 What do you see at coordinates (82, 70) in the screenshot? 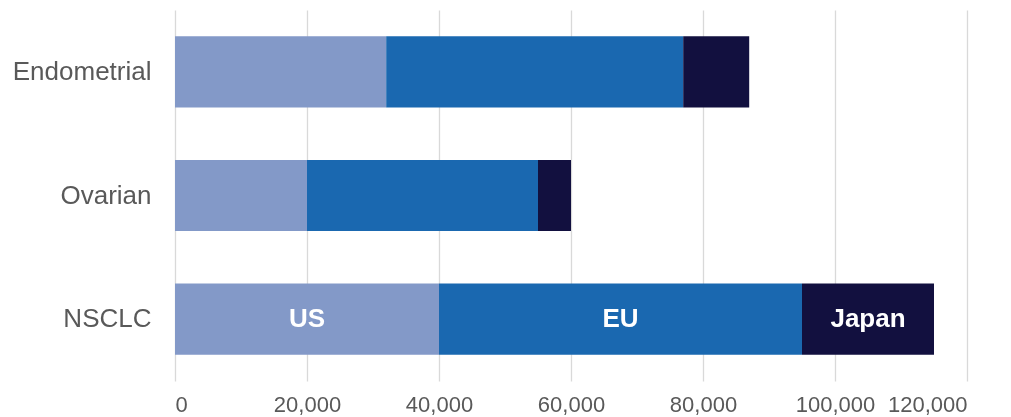
I see `y-tick-label: Endometrial` at bounding box center [82, 70].